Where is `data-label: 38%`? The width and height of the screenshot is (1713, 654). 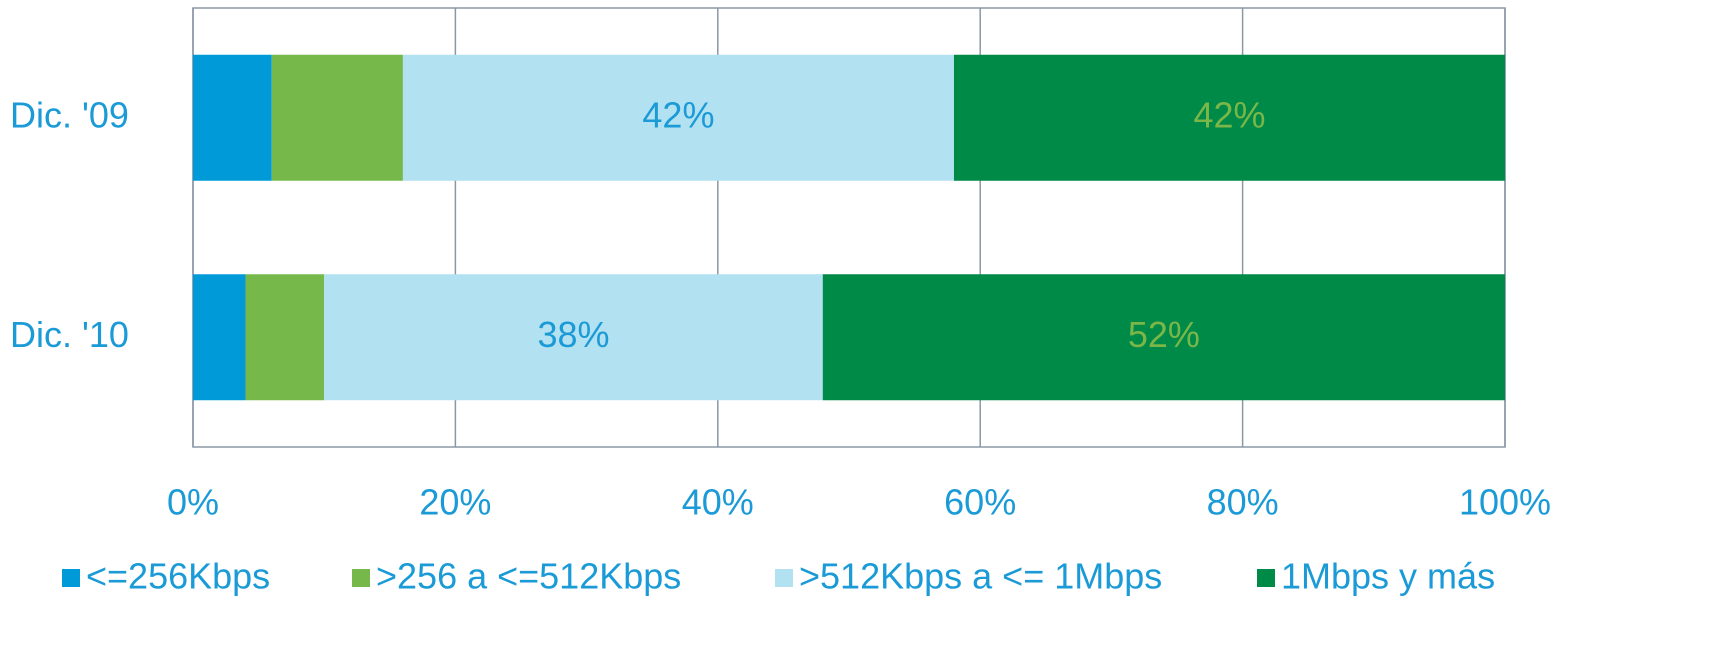
data-label: 38% is located at coordinates (573, 334).